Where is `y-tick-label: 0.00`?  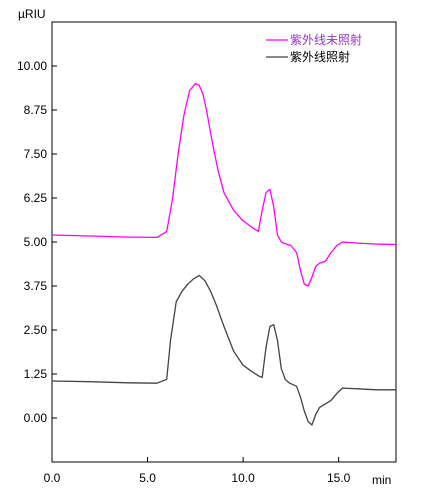 y-tick-label: 0.00 is located at coordinates (36, 418).